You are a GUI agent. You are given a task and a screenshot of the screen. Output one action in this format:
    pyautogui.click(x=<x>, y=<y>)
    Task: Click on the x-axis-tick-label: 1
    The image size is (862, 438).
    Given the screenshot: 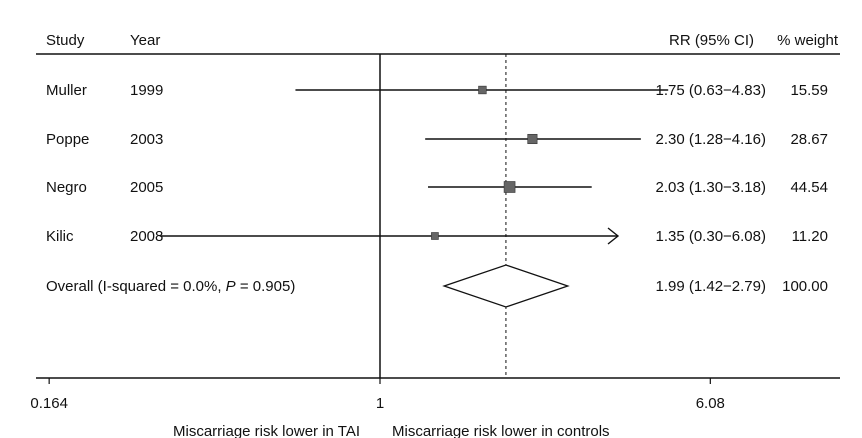 What is the action you would take?
    pyautogui.click(x=380, y=403)
    